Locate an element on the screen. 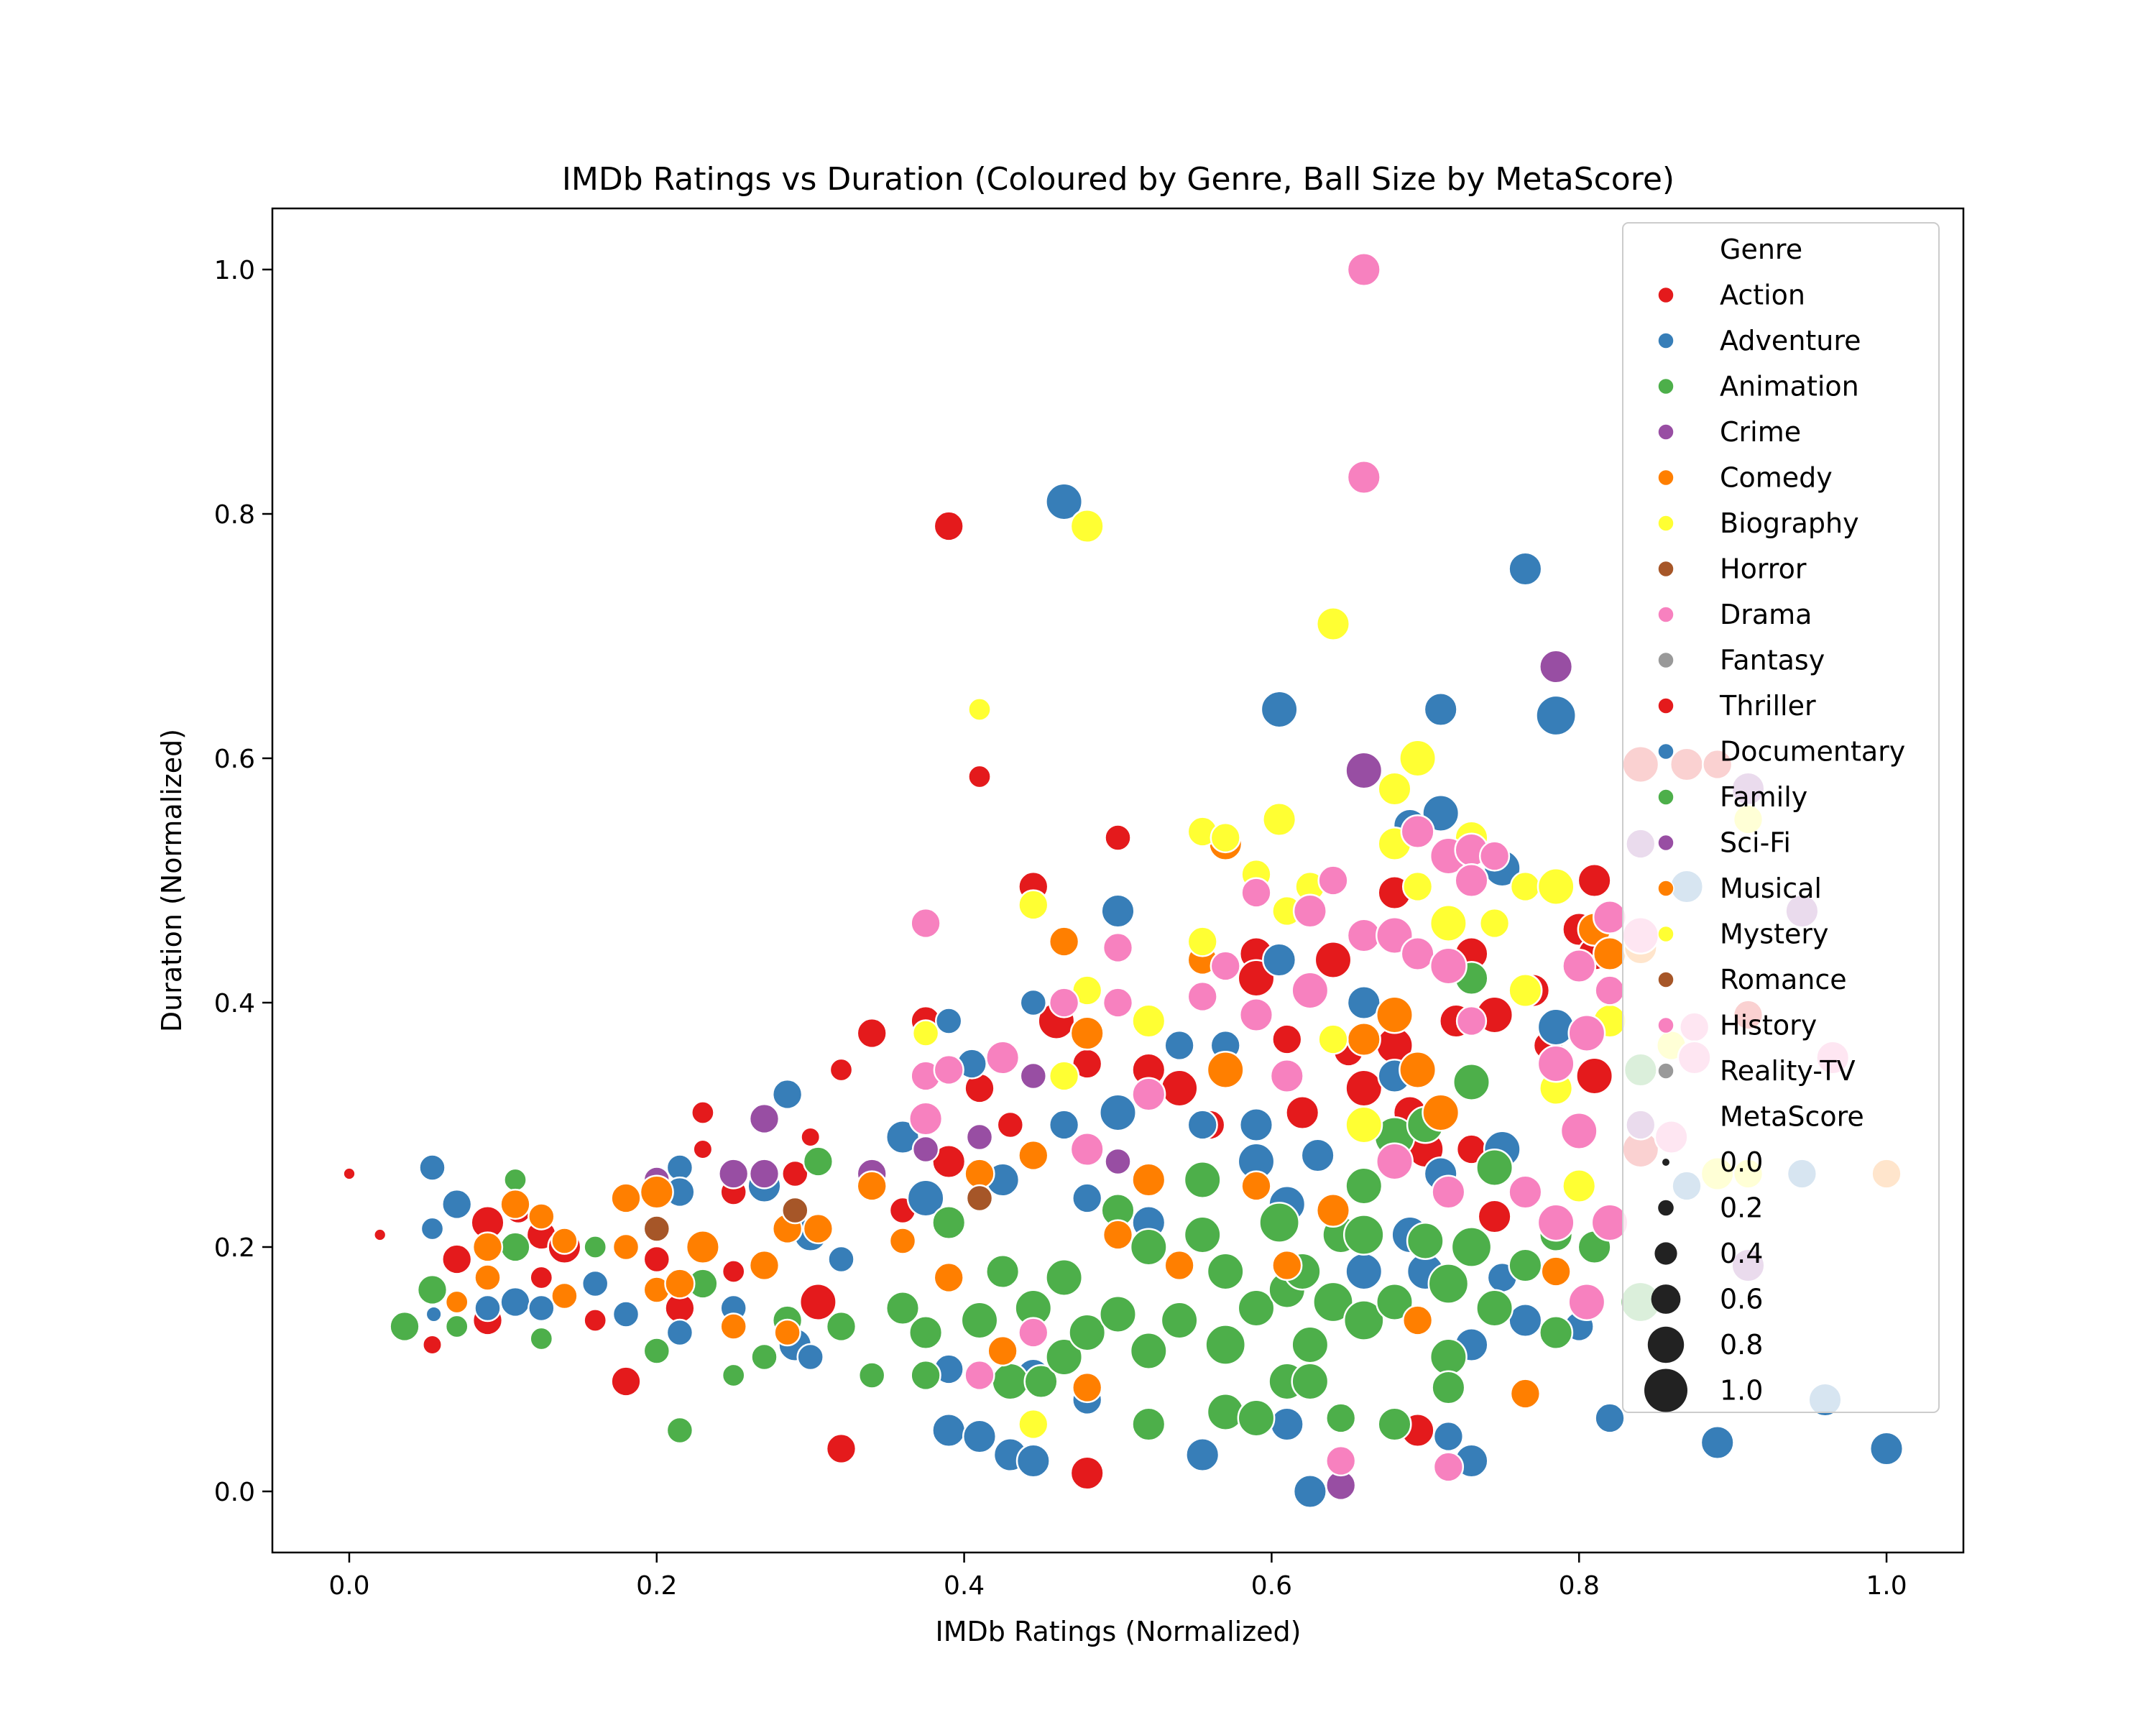  legend-marker-fantasy is located at coordinates (1665, 660).